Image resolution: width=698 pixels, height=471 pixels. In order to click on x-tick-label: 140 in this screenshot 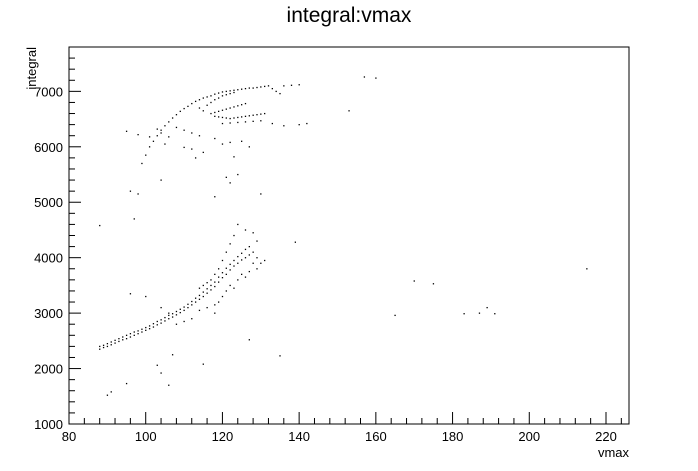, I will do `click(299, 436)`.